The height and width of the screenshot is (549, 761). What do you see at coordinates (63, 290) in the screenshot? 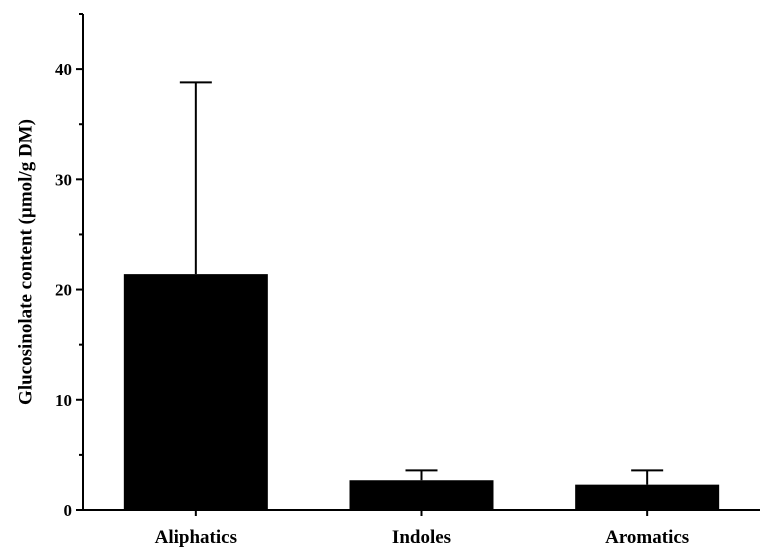
I see `y-tick-label: 20` at bounding box center [63, 290].